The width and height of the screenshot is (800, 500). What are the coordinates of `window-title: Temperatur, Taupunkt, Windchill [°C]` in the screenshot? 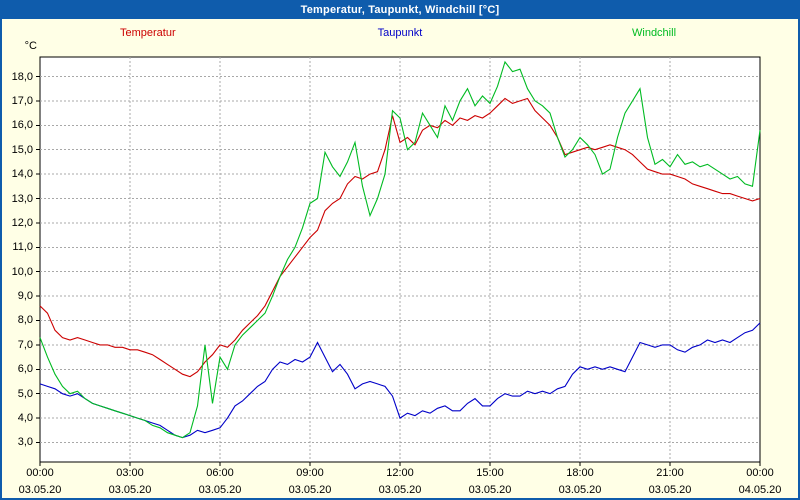 It's located at (400, 10).